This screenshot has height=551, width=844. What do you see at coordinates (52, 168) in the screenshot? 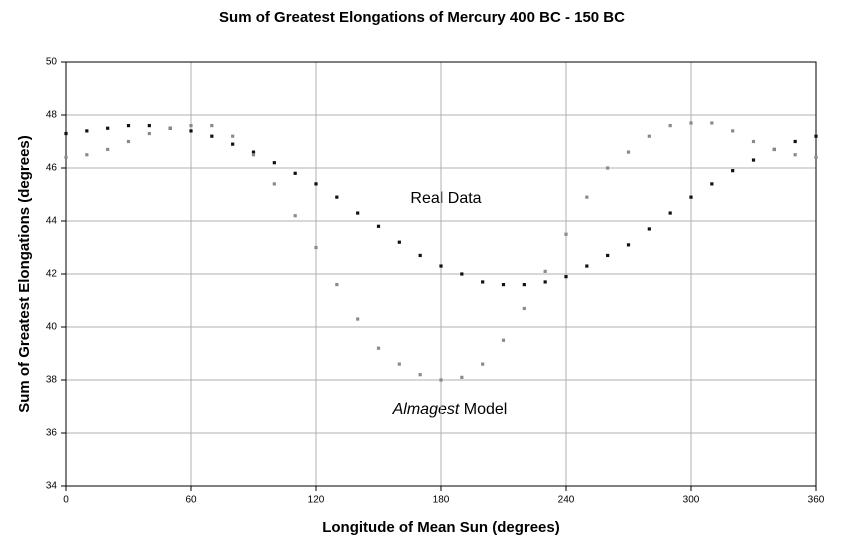
I see `y-tick-label: 46` at bounding box center [52, 168].